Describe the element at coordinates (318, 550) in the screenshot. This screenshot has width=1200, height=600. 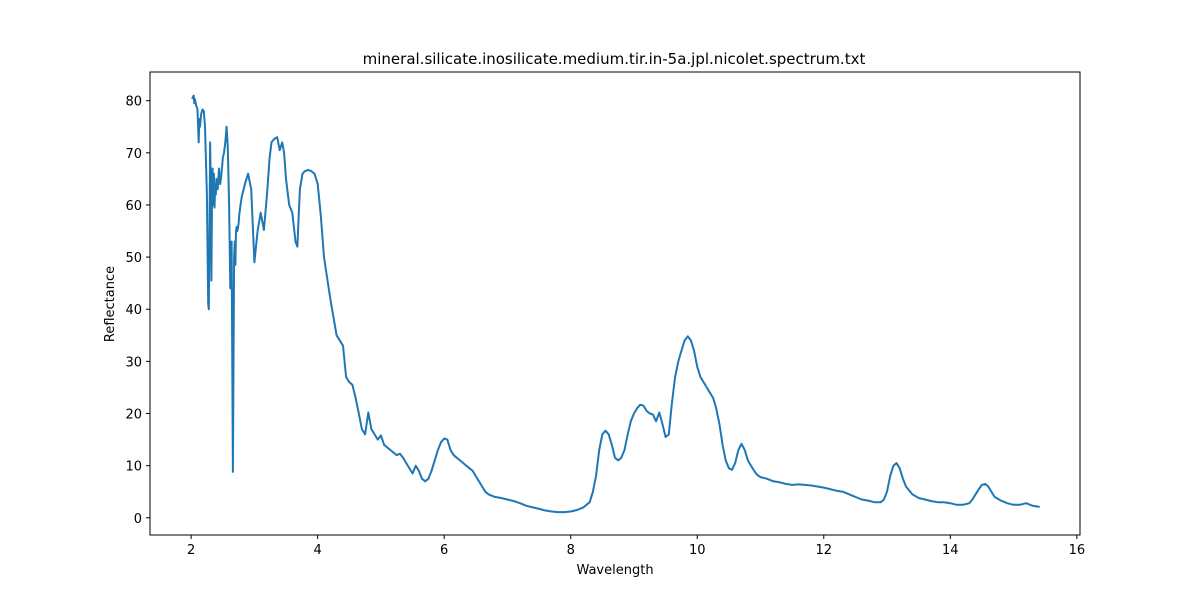
I see `x-tick-label: 4` at that location.